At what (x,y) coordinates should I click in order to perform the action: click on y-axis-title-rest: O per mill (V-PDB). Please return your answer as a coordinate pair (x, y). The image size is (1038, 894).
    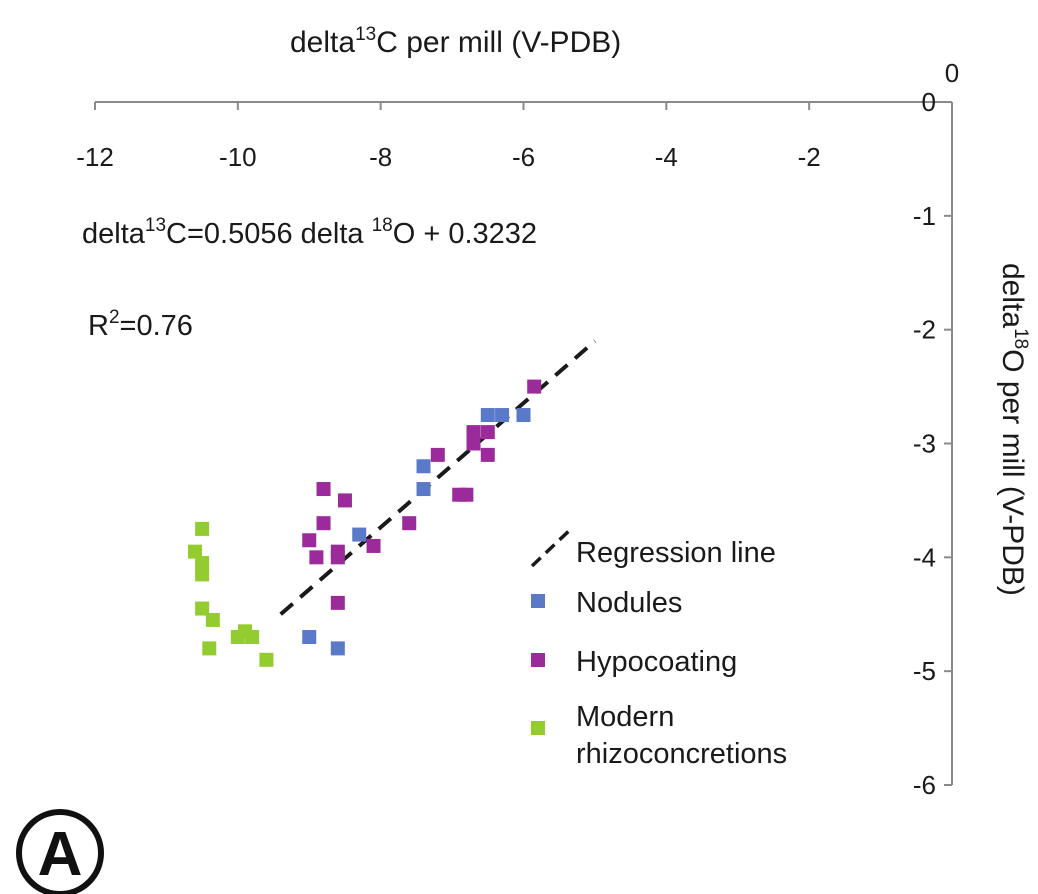
    Looking at the image, I should click on (1012, 472).